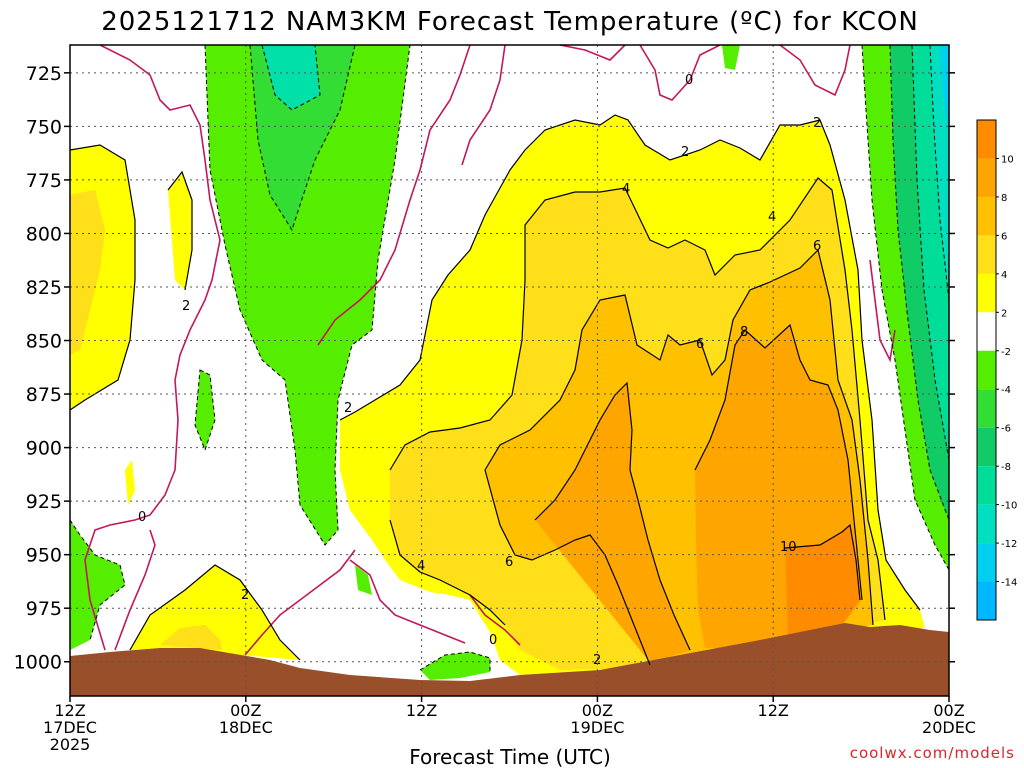 This screenshot has width=1024, height=768. Describe the element at coordinates (44, 127) in the screenshot. I see `y-tick-label: 750` at that location.